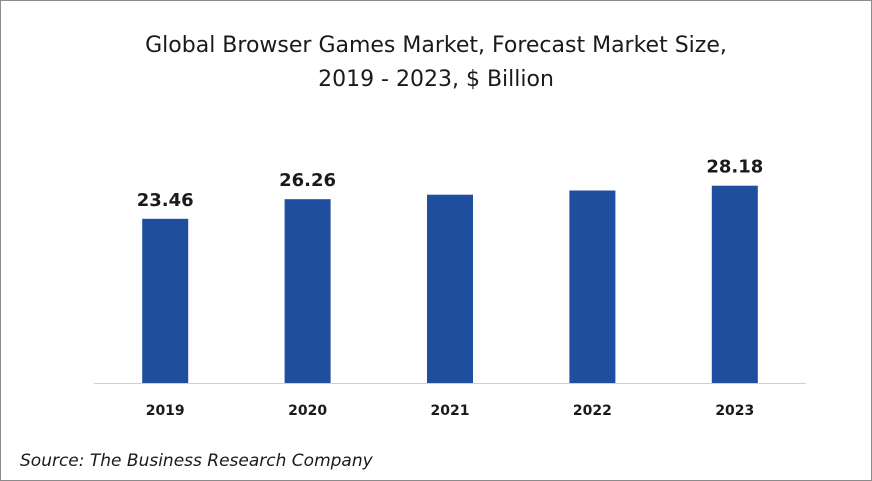 The image size is (872, 481). I want to click on data-label-2023: 28.18, so click(734, 167).